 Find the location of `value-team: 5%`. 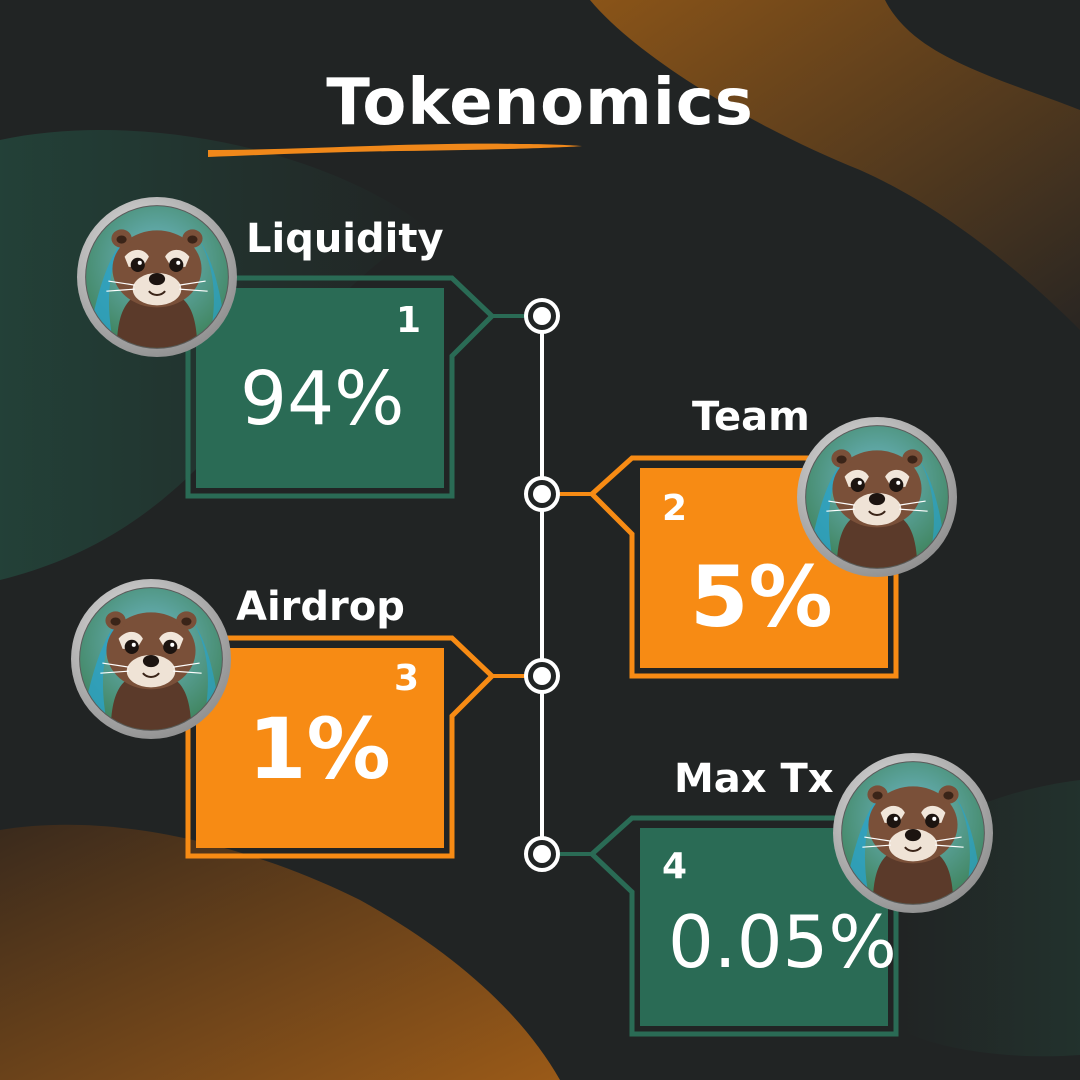

value-team: 5% is located at coordinates (761, 597).